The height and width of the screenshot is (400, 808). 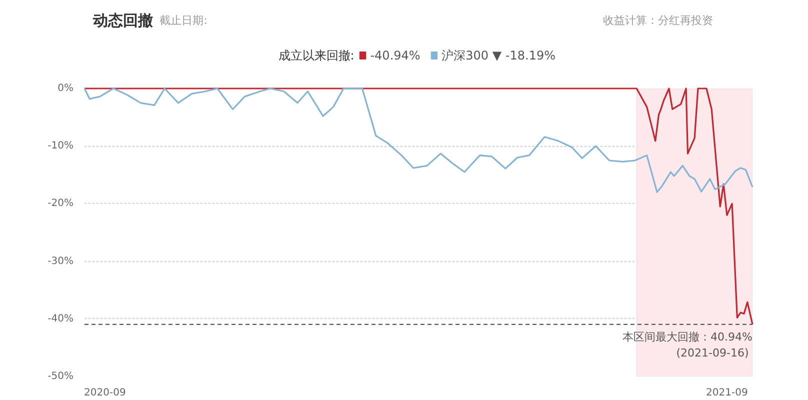 What do you see at coordinates (61, 204) in the screenshot?
I see `y-tick-label: -20%` at bounding box center [61, 204].